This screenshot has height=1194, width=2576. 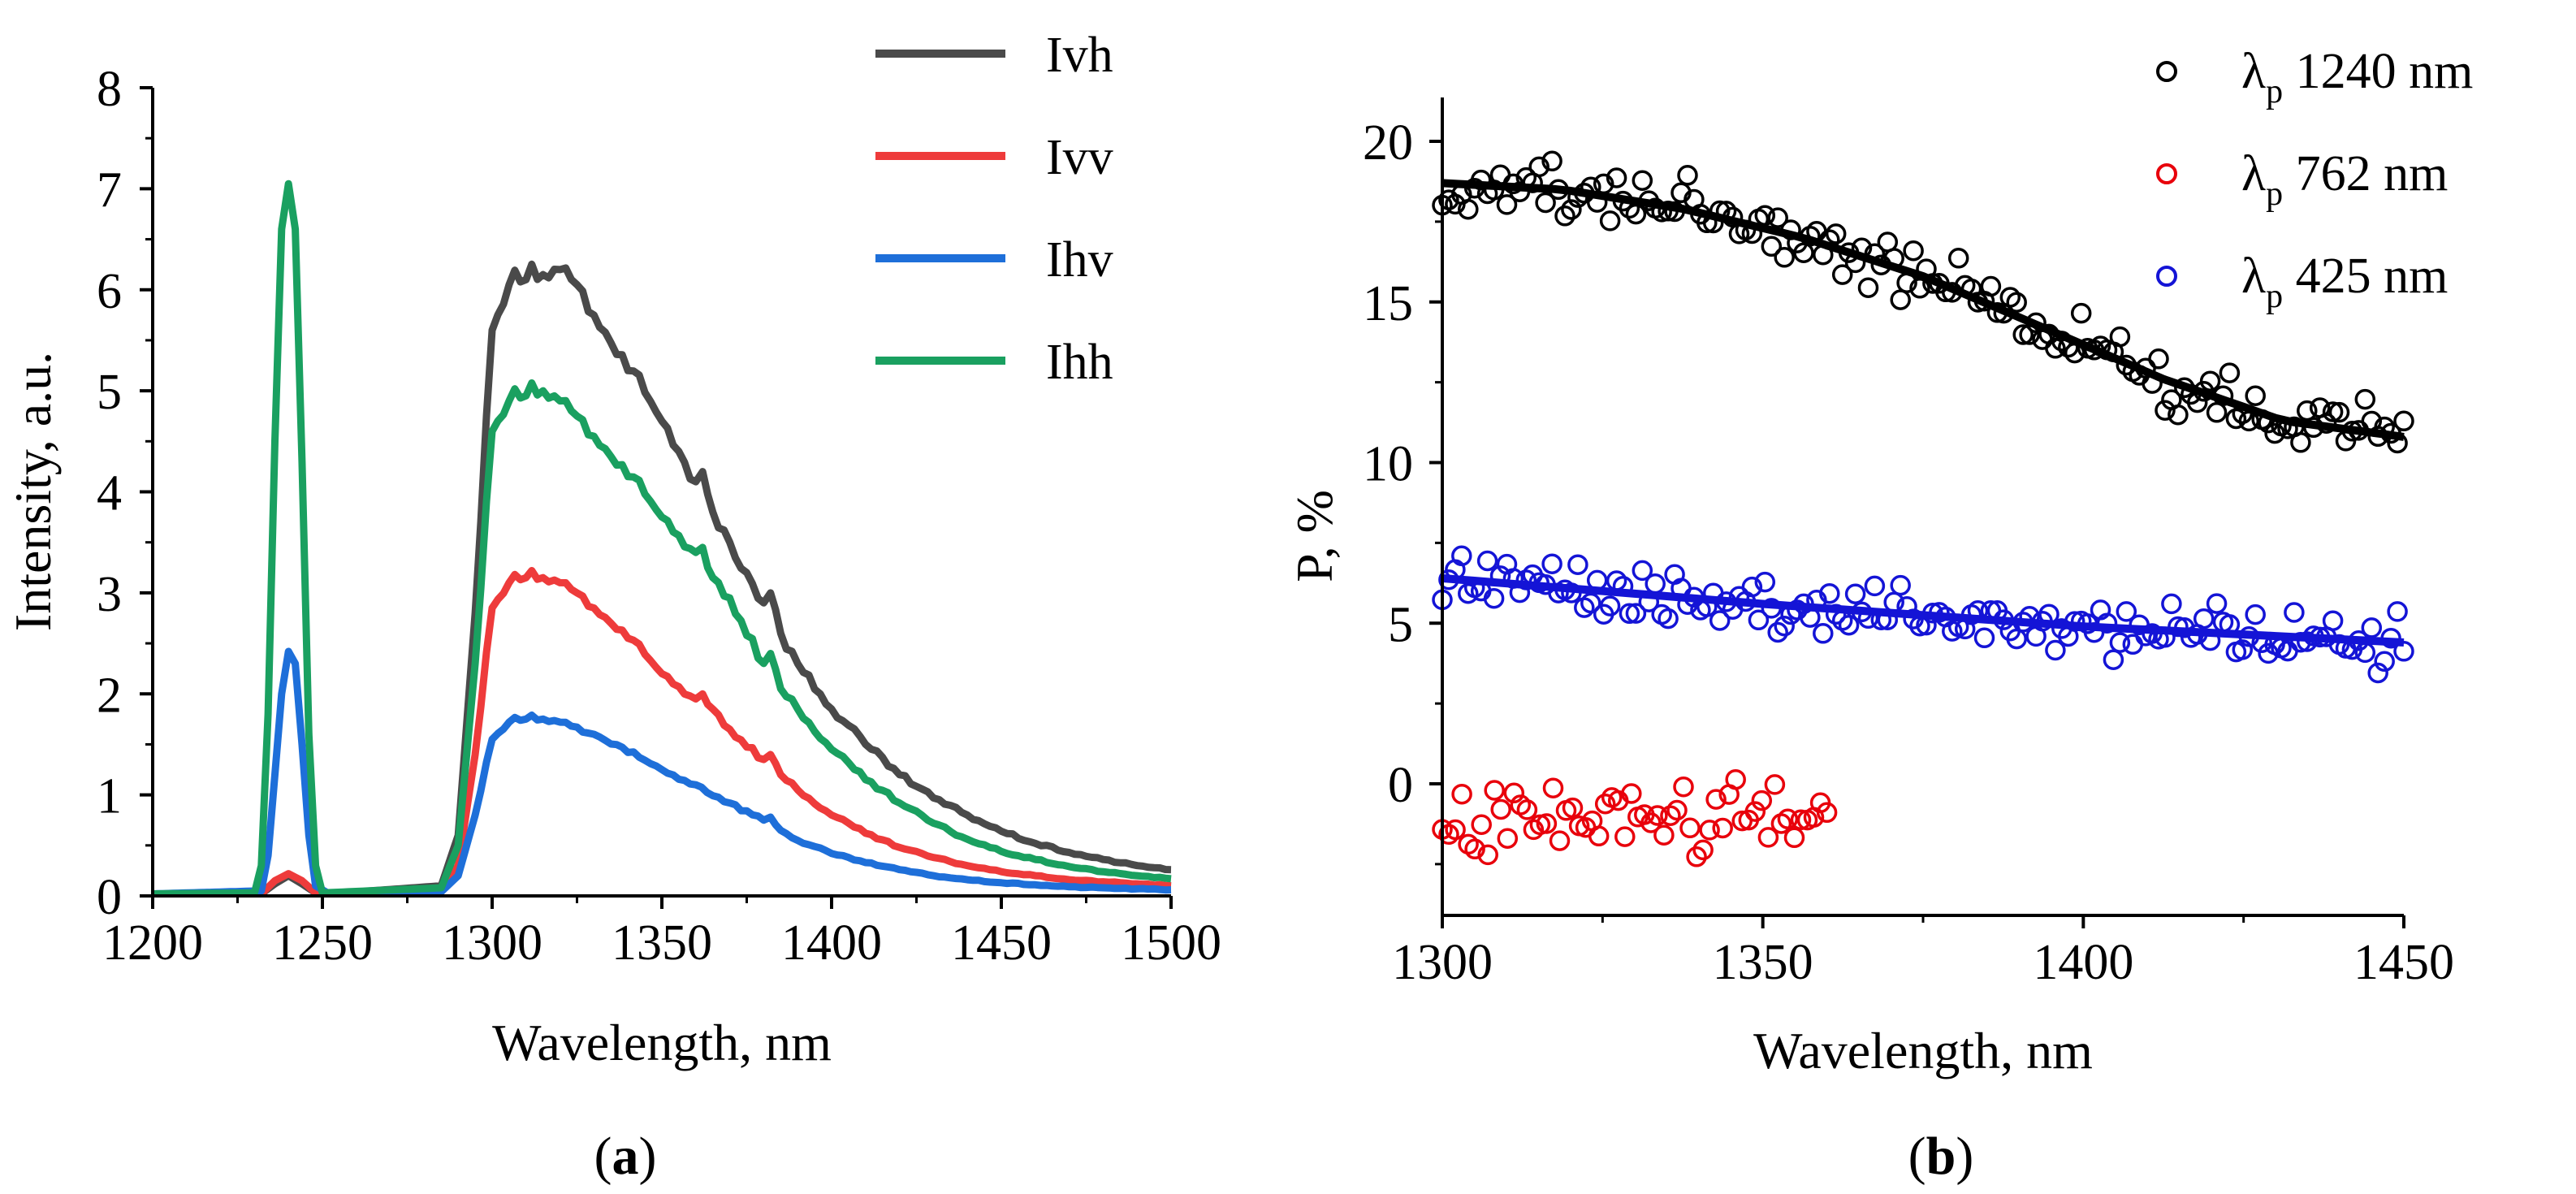 What do you see at coordinates (1400, 785) in the screenshot?
I see `y-tick-label: 0` at bounding box center [1400, 785].